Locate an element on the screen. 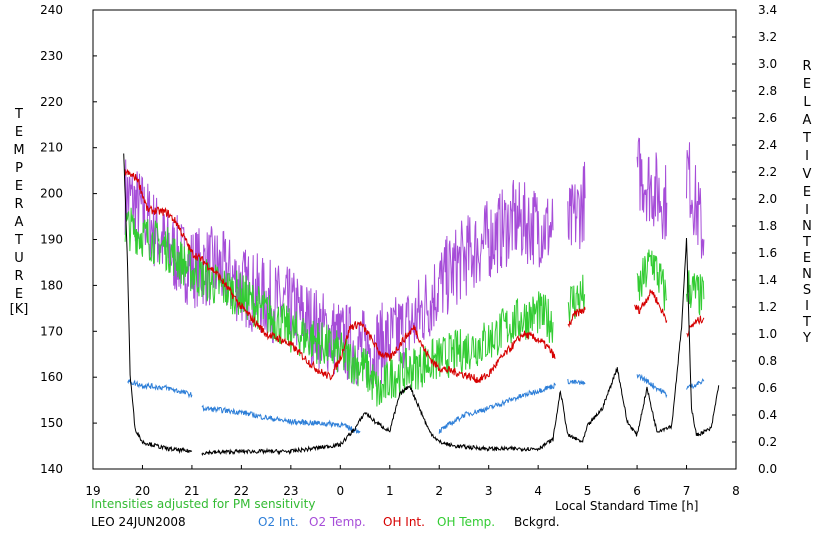 The width and height of the screenshot is (828, 535). x-tick-label: 21 is located at coordinates (191, 491).